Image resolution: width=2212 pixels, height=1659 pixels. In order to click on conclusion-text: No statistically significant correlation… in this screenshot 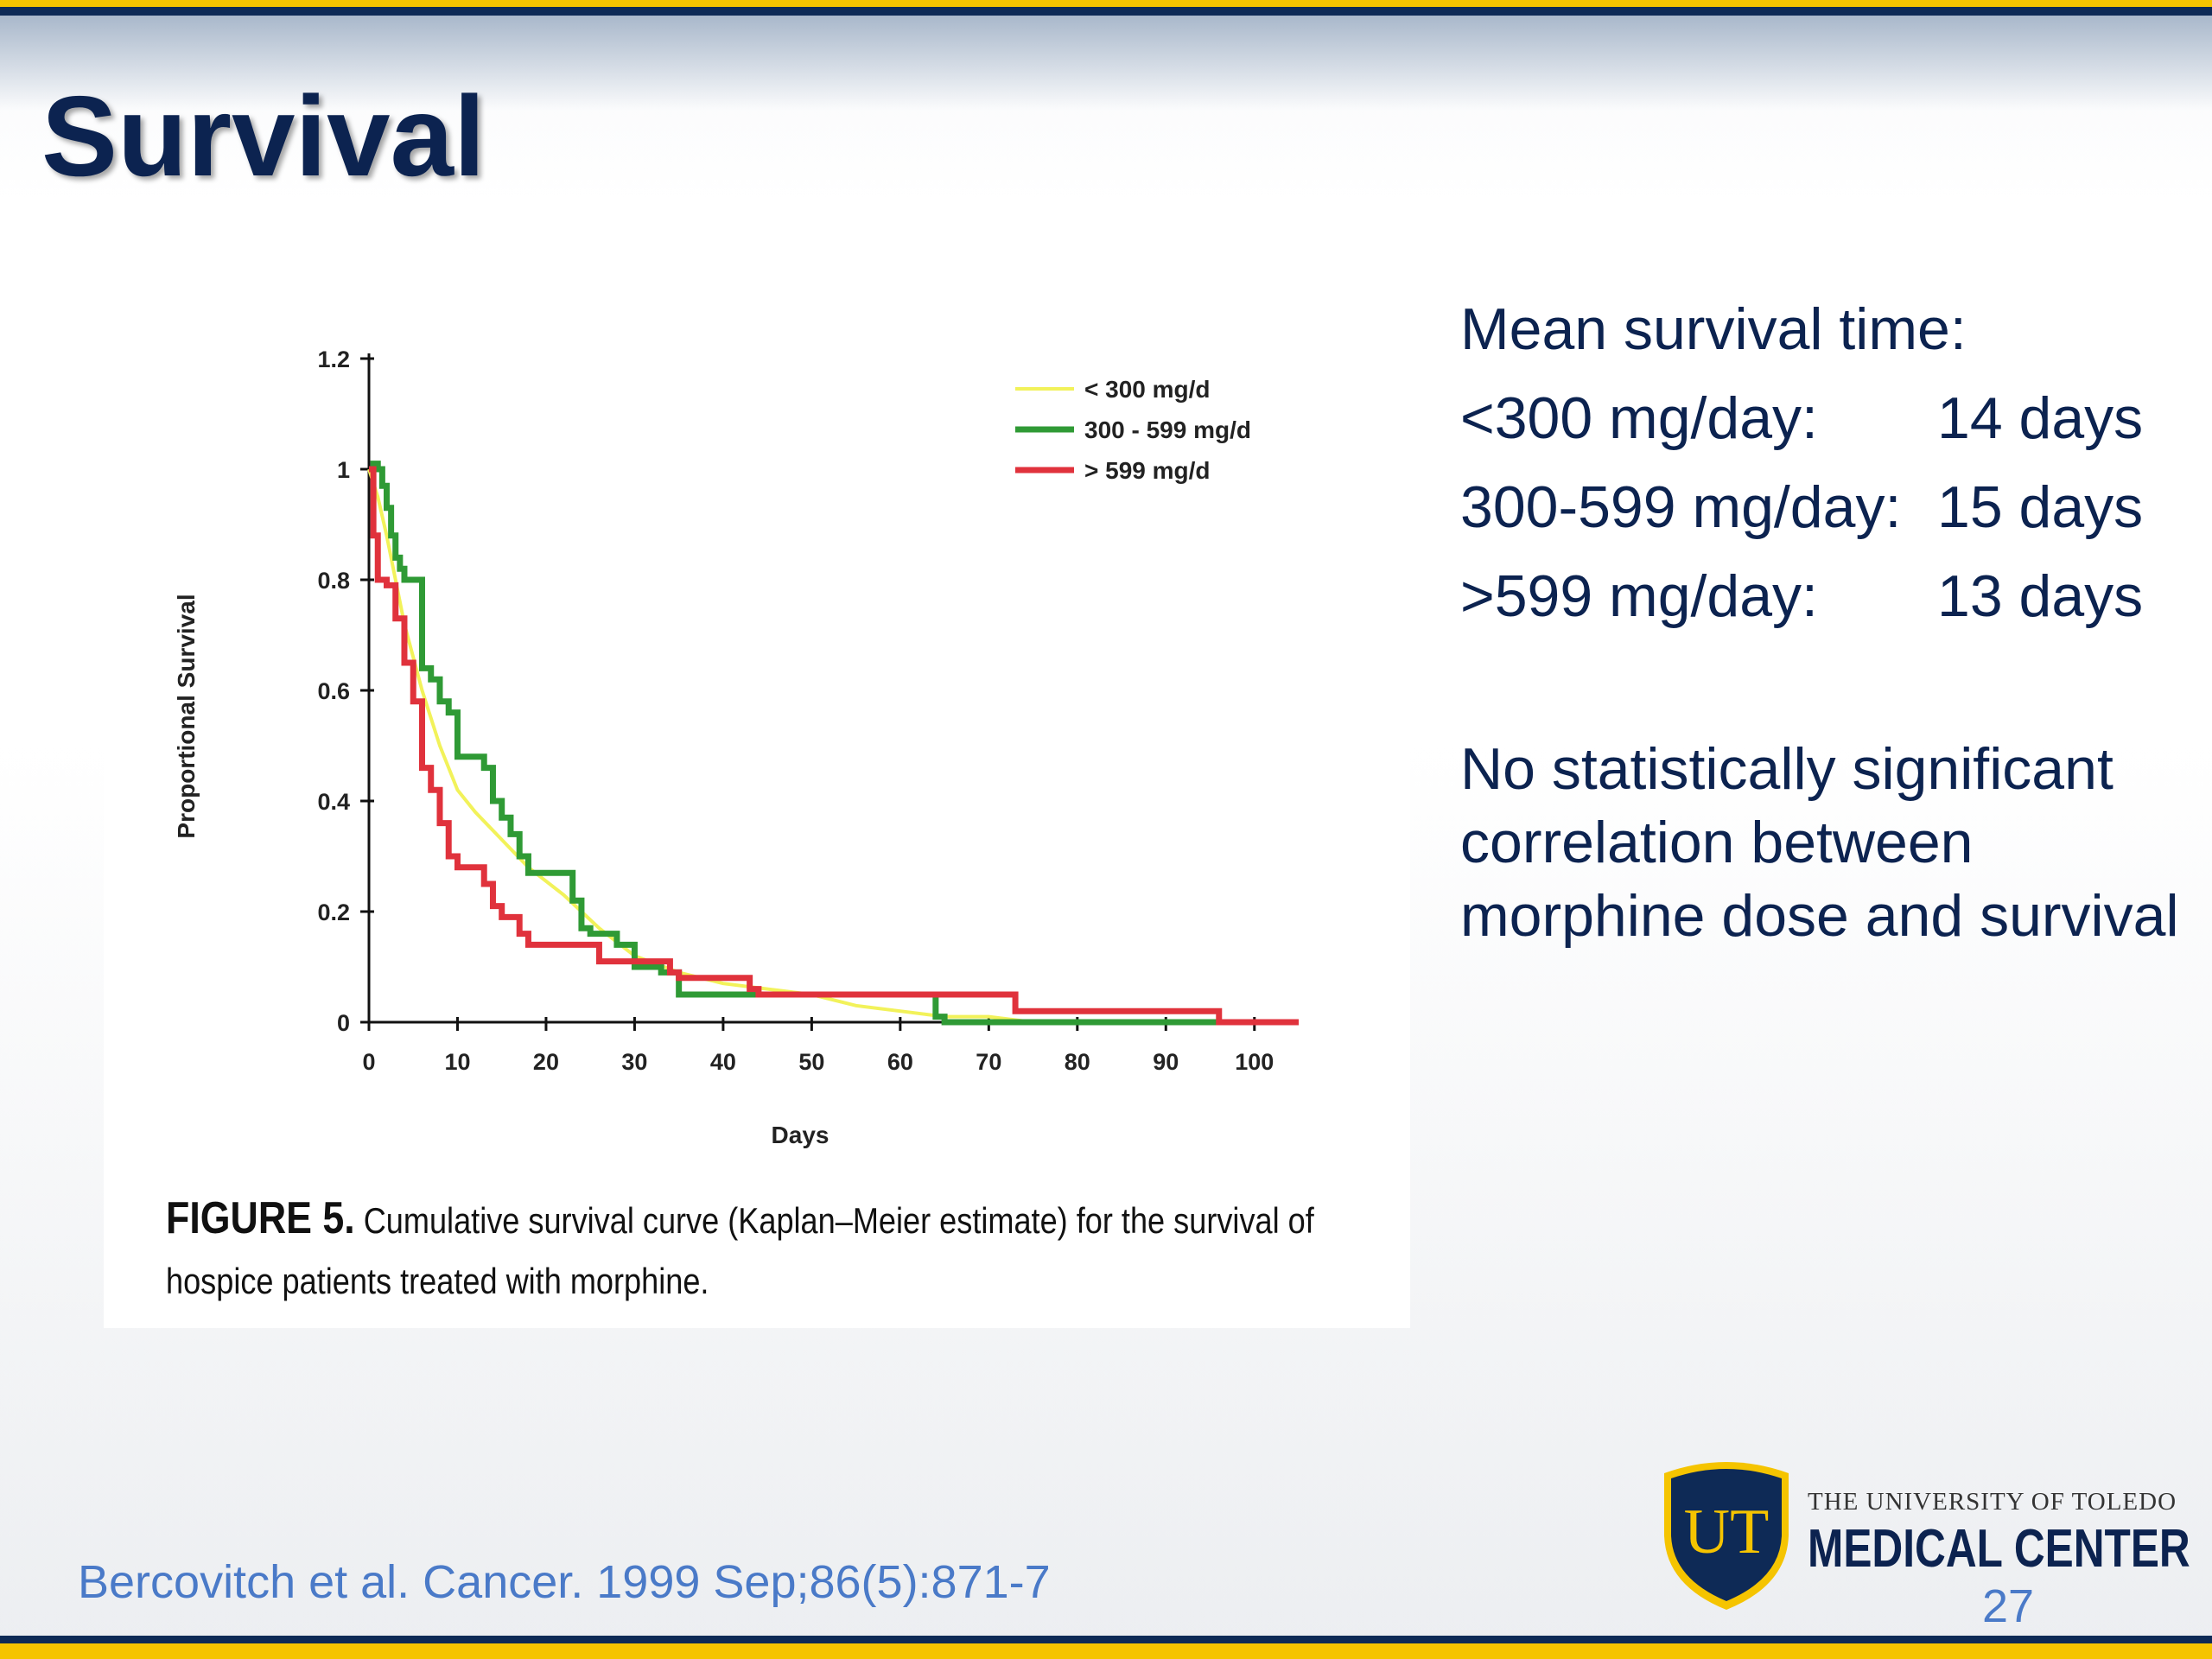, I will do `click(1819, 842)`.